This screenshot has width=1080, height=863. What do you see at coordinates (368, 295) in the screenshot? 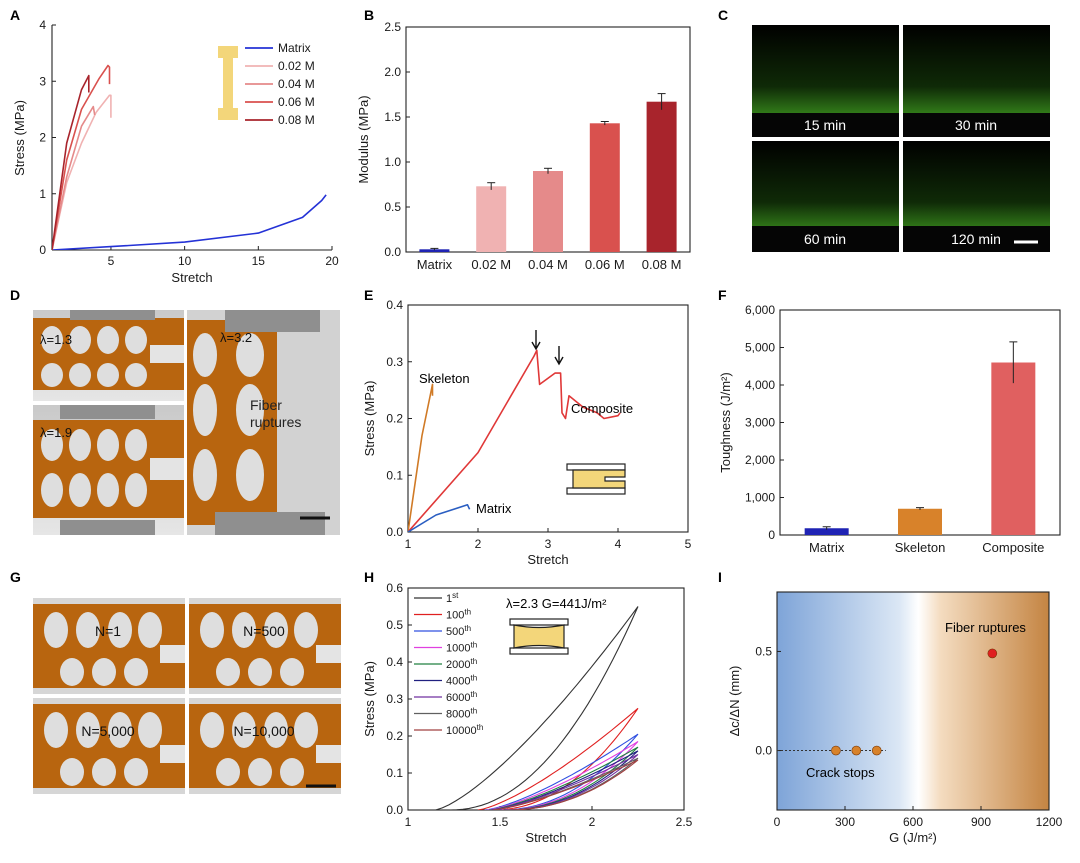
I see `panel-label-e: E` at bounding box center [368, 295].